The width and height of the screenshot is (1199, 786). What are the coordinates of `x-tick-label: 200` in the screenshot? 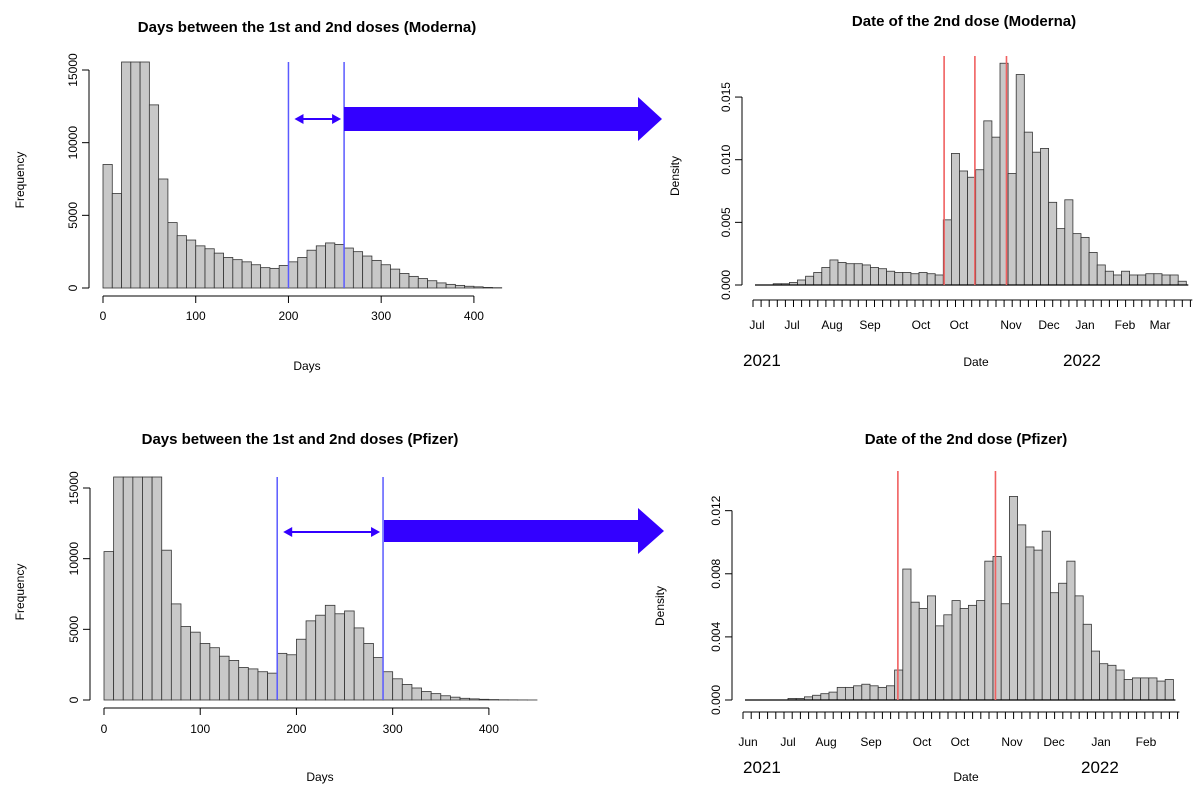 It's located at (296, 729).